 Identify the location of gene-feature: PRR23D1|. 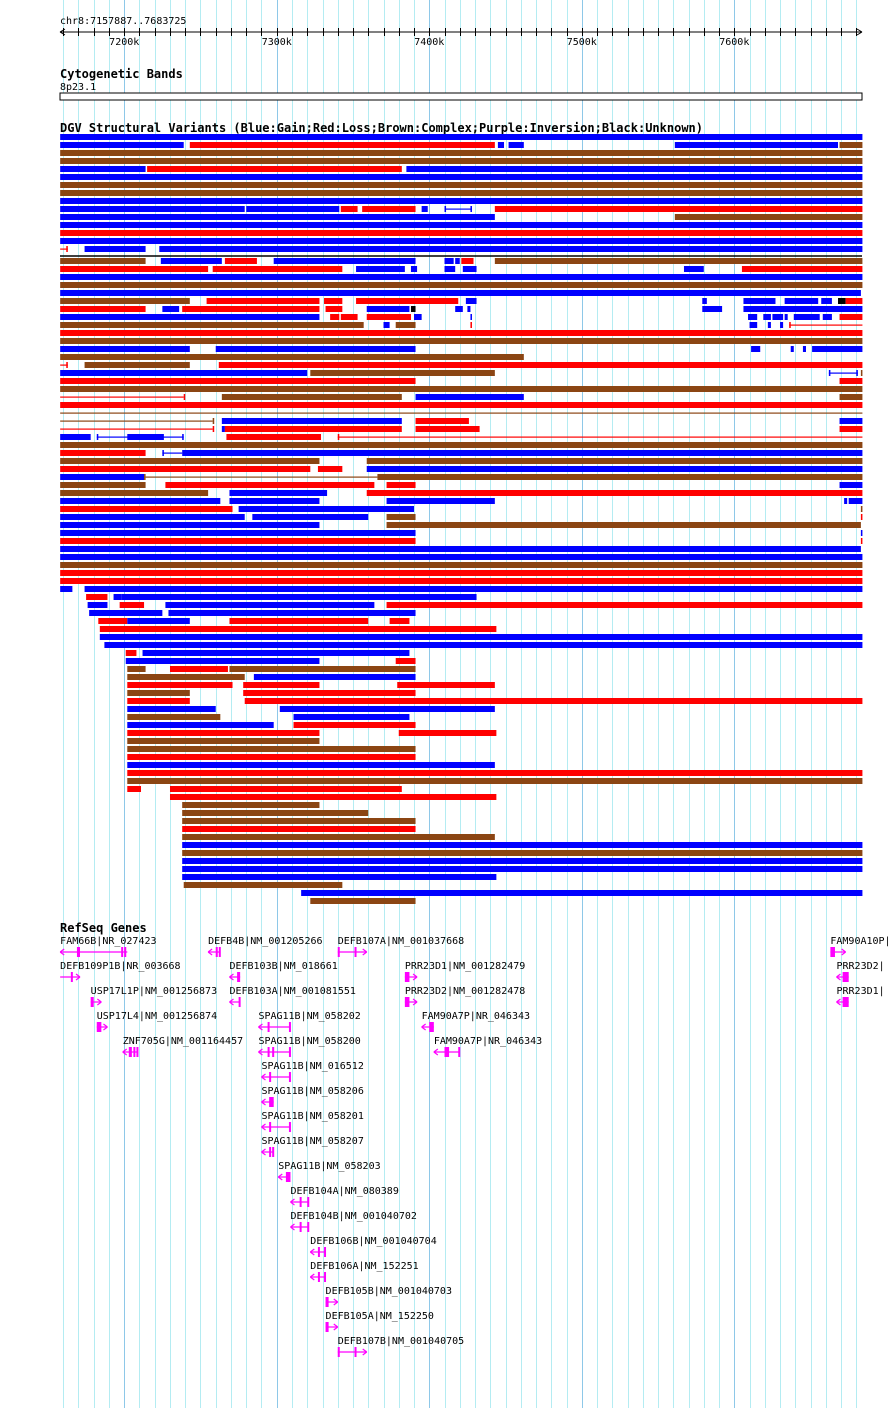
(860, 996).